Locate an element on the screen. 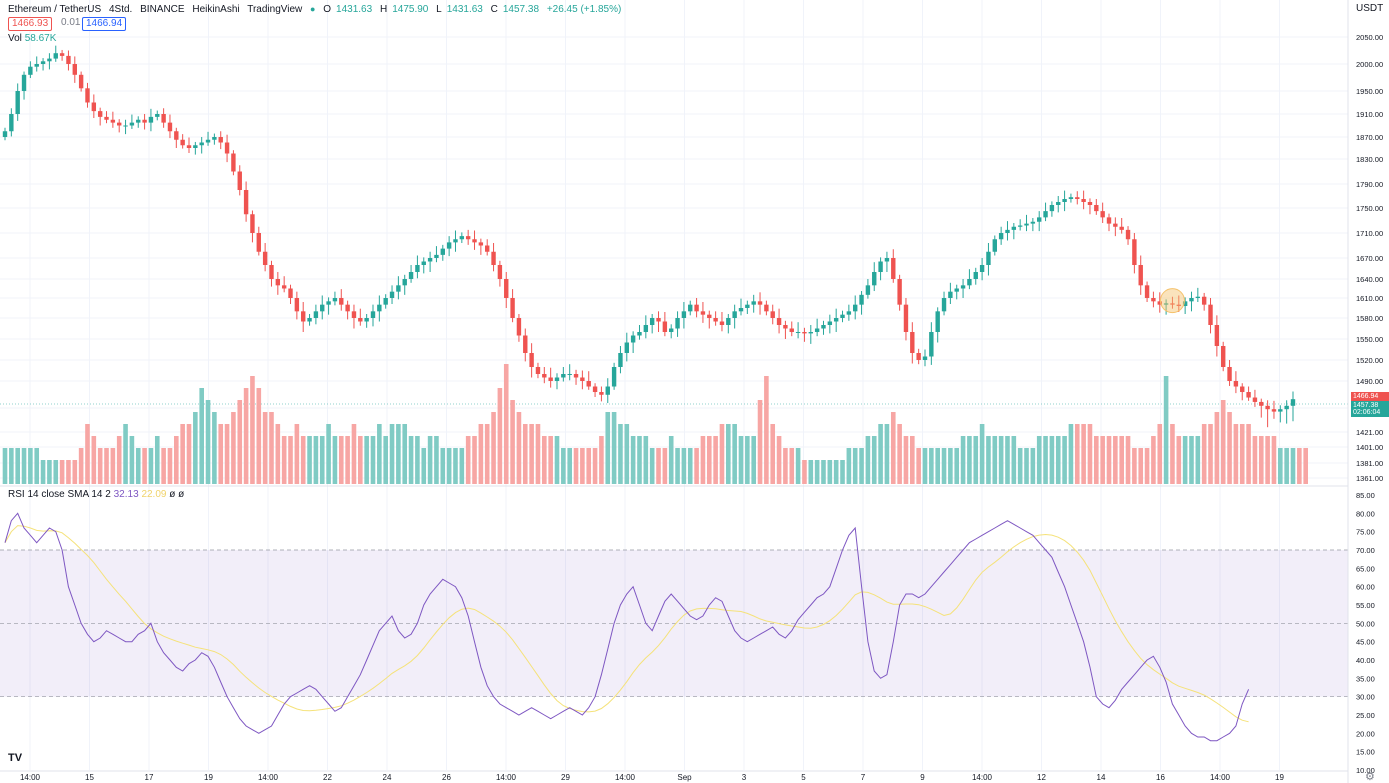  volume-bars is located at coordinates (655, 424).